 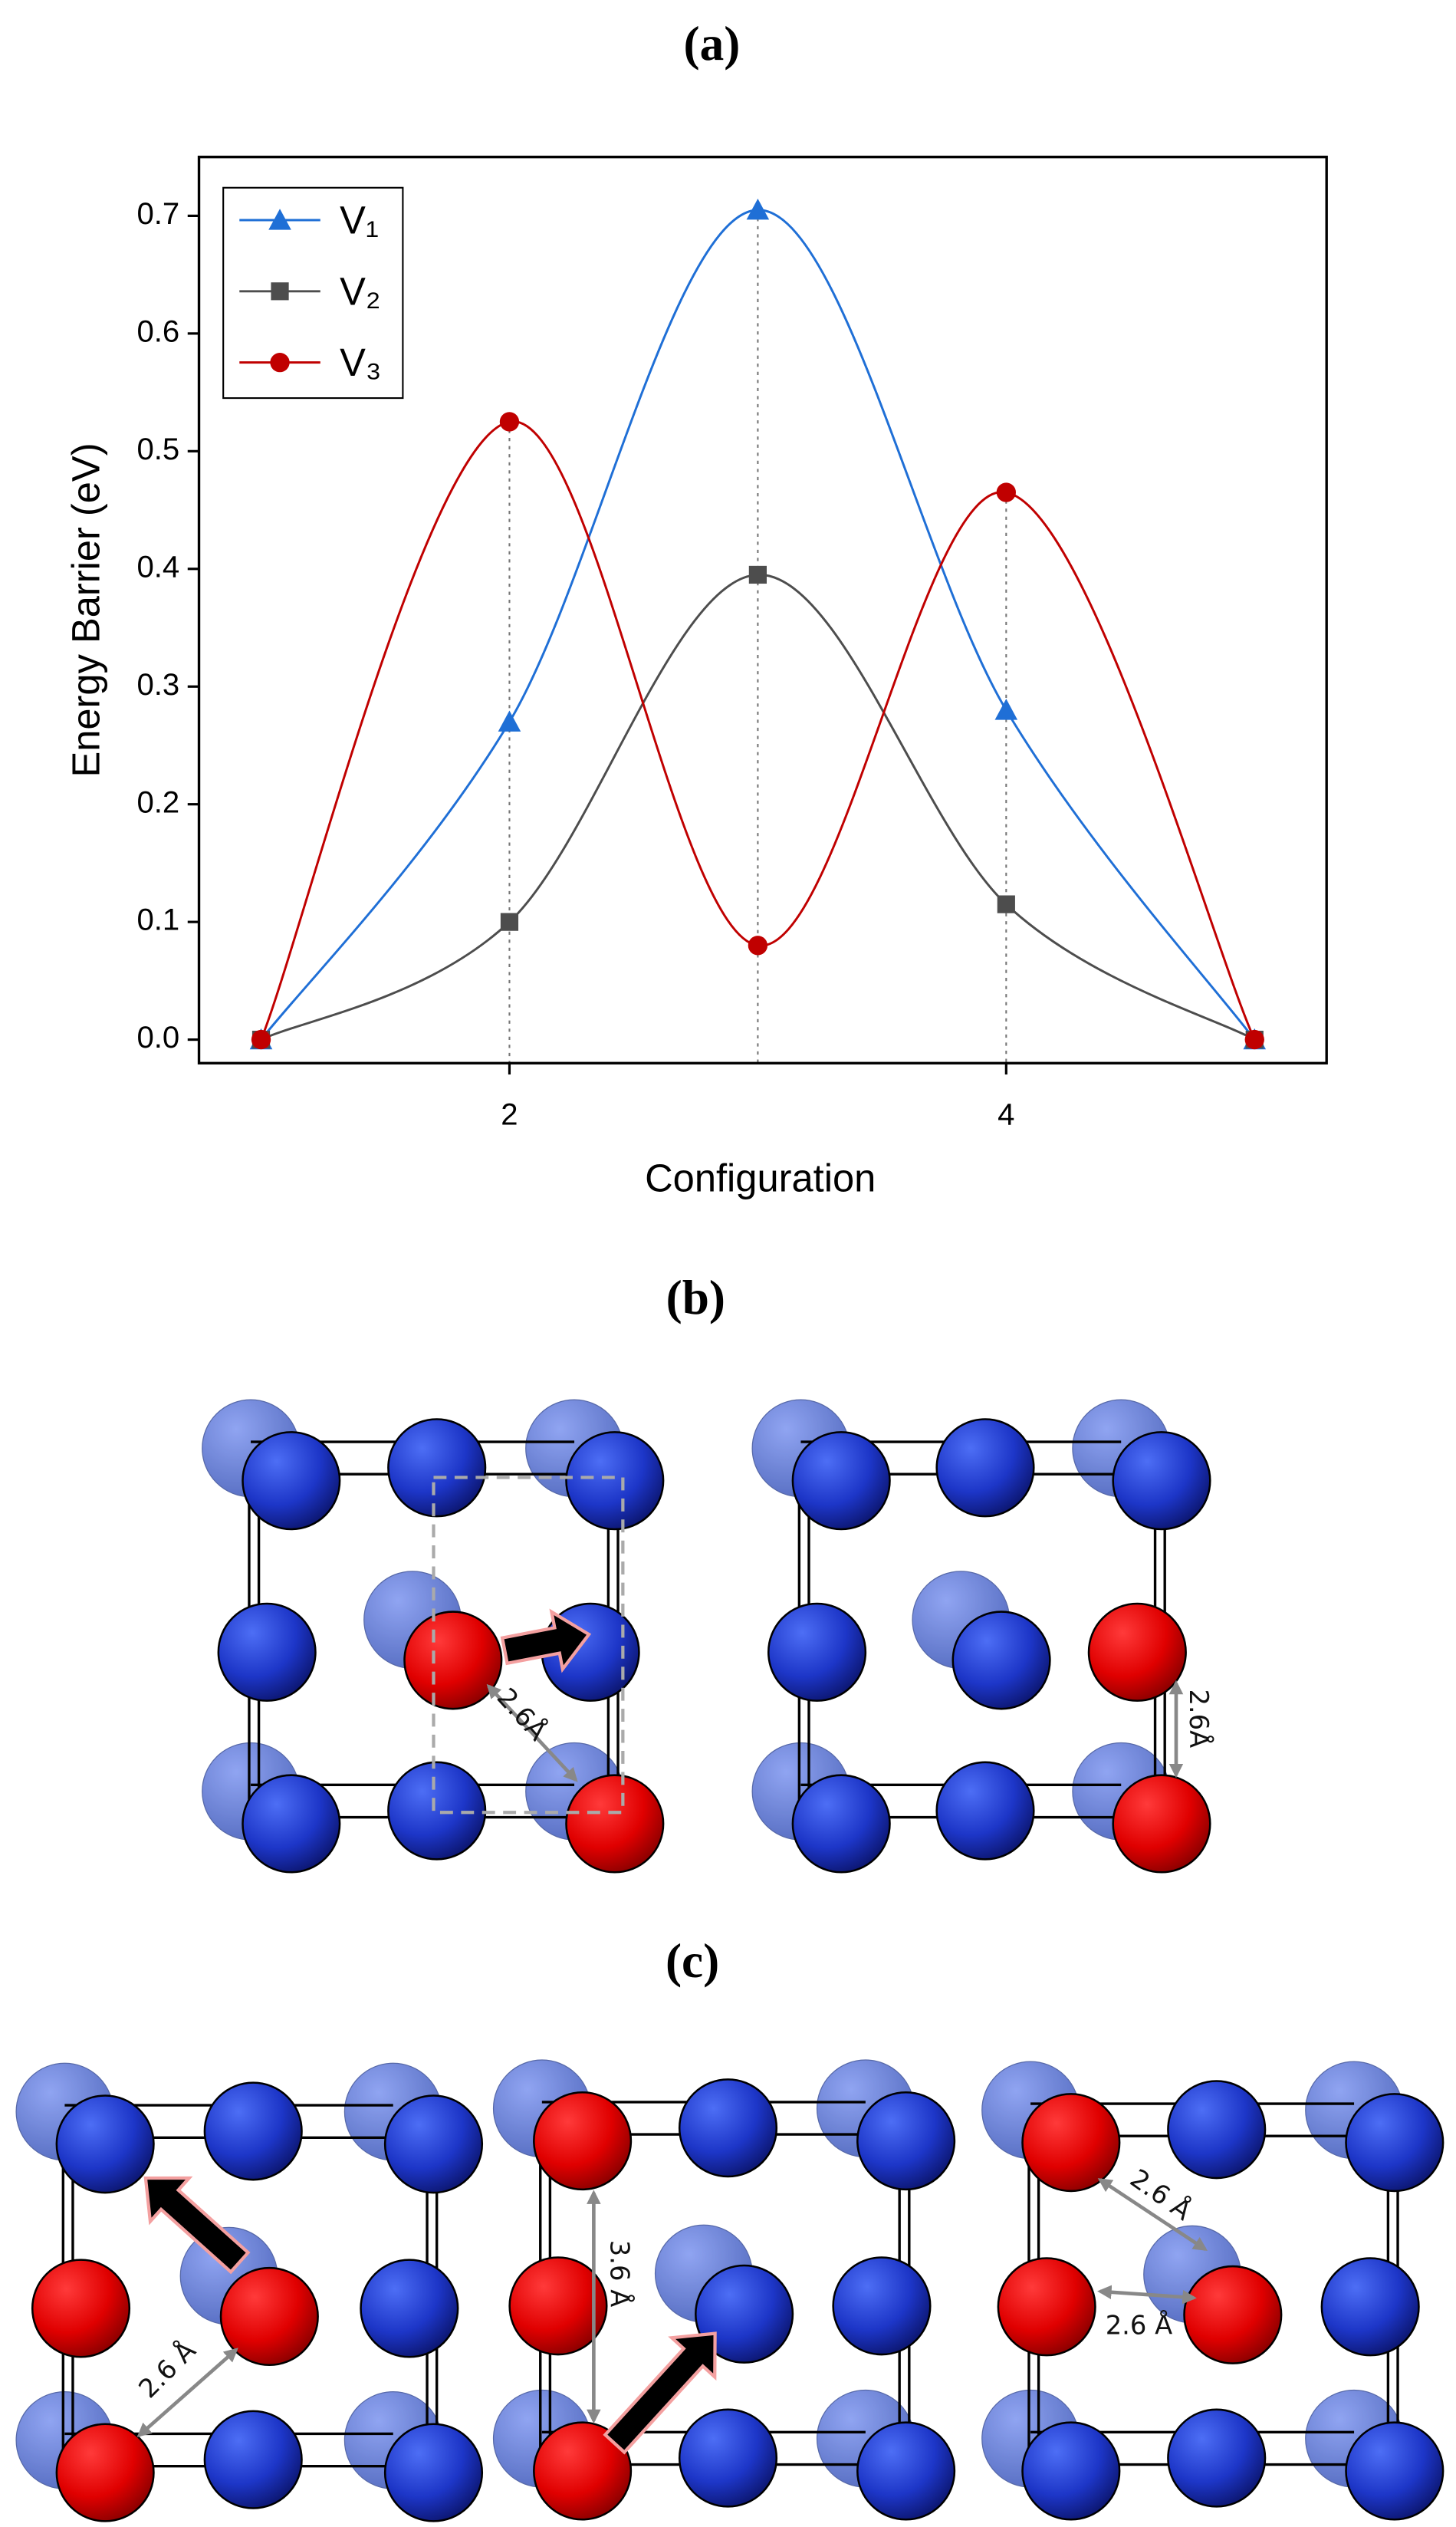 What do you see at coordinates (85, 610) in the screenshot?
I see `y-axis-label: Energy Barrier (eV)` at bounding box center [85, 610].